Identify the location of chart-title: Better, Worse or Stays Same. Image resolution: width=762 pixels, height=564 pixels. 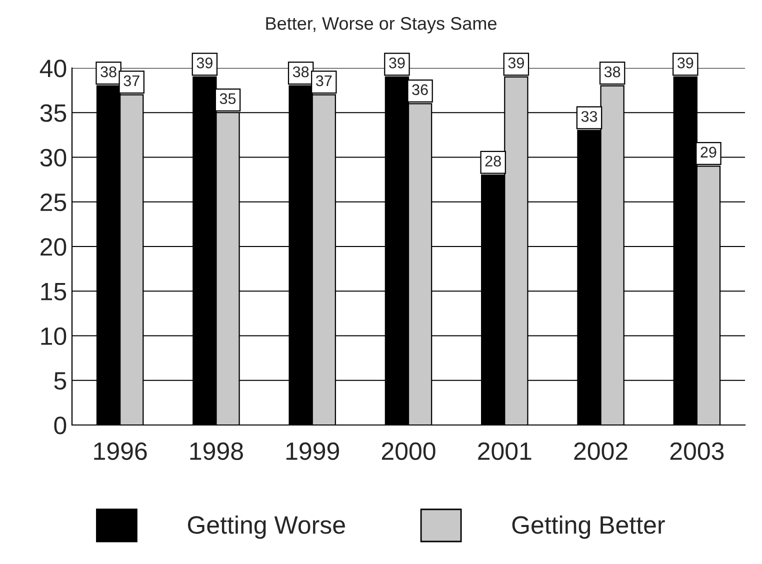
(381, 25).